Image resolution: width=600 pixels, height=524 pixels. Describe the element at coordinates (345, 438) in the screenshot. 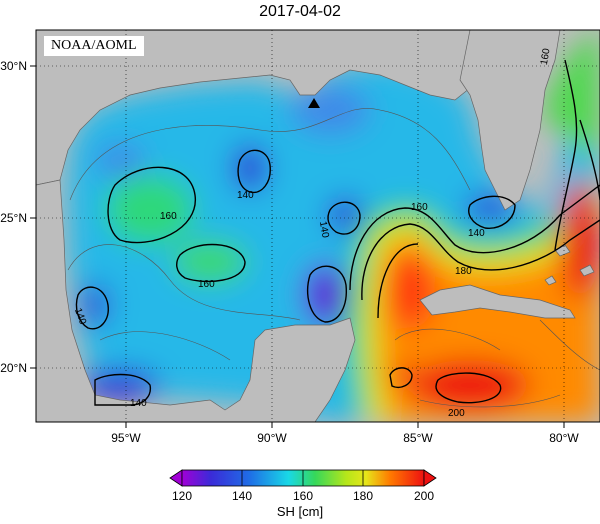

I see `x-tick-labels: 95°W 90°W 85°W 80°W` at that location.